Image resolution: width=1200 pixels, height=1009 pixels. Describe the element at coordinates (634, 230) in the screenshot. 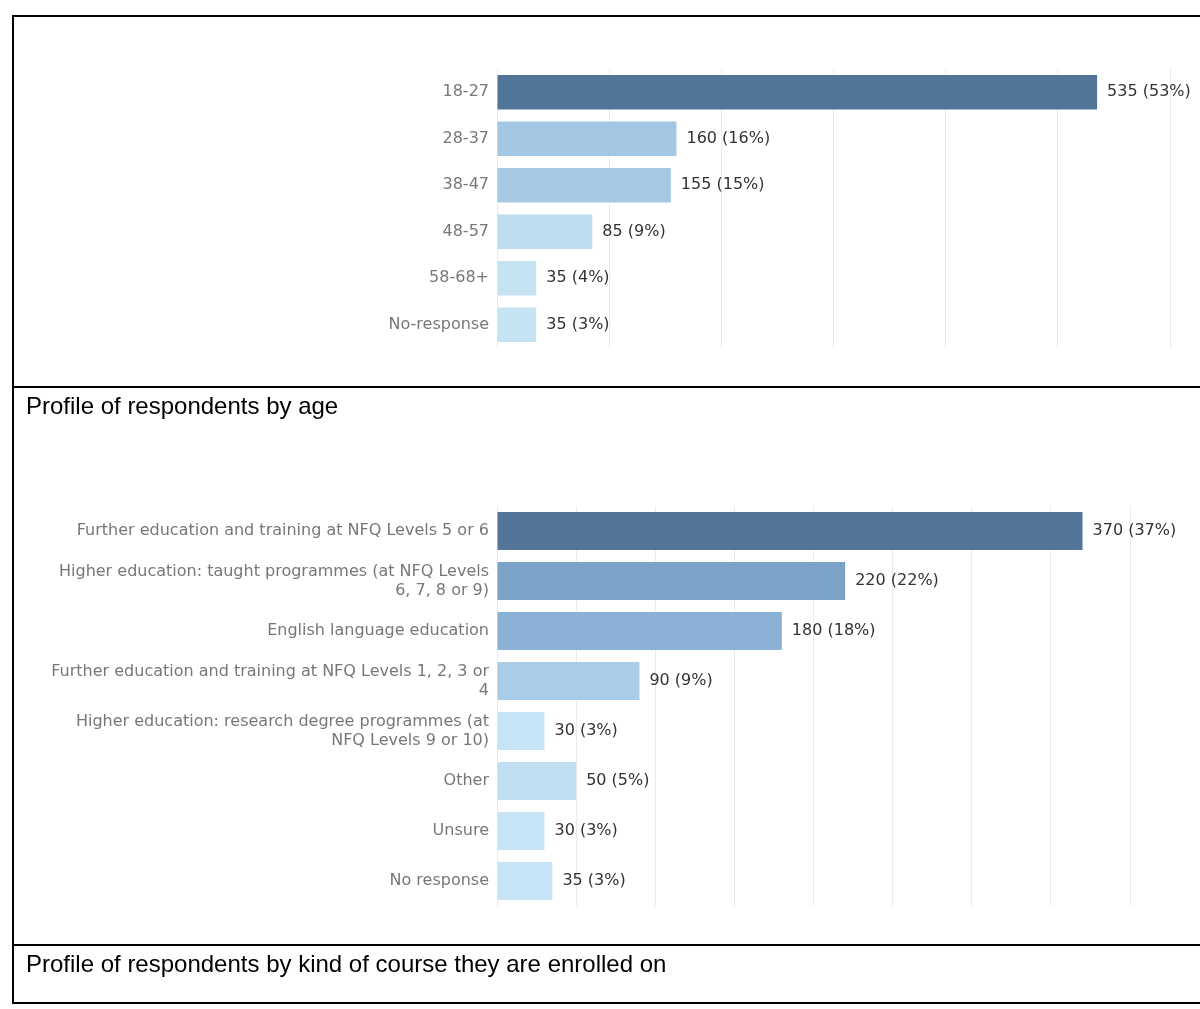

I see `data-label: 85 (9%)` at that location.